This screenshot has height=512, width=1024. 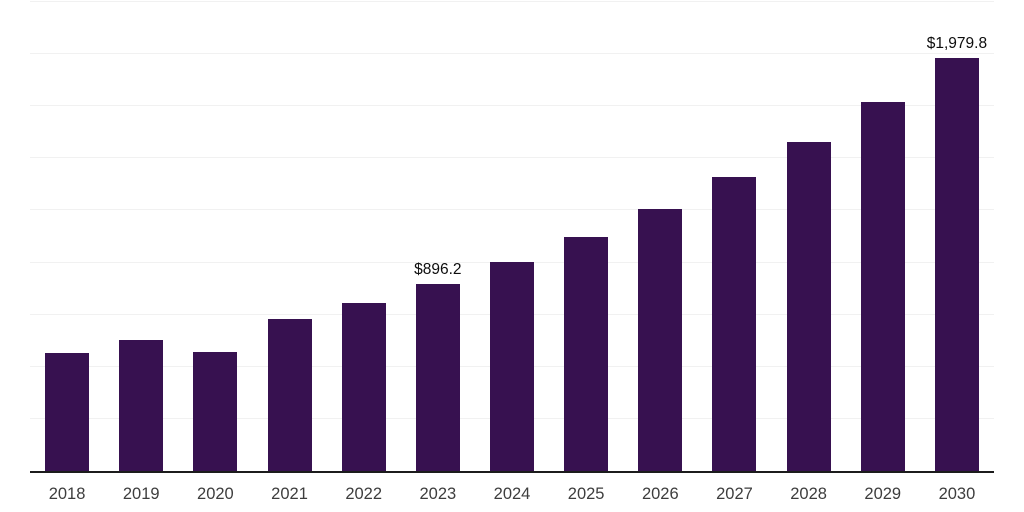 I want to click on bar-2021, so click(x=289, y=394).